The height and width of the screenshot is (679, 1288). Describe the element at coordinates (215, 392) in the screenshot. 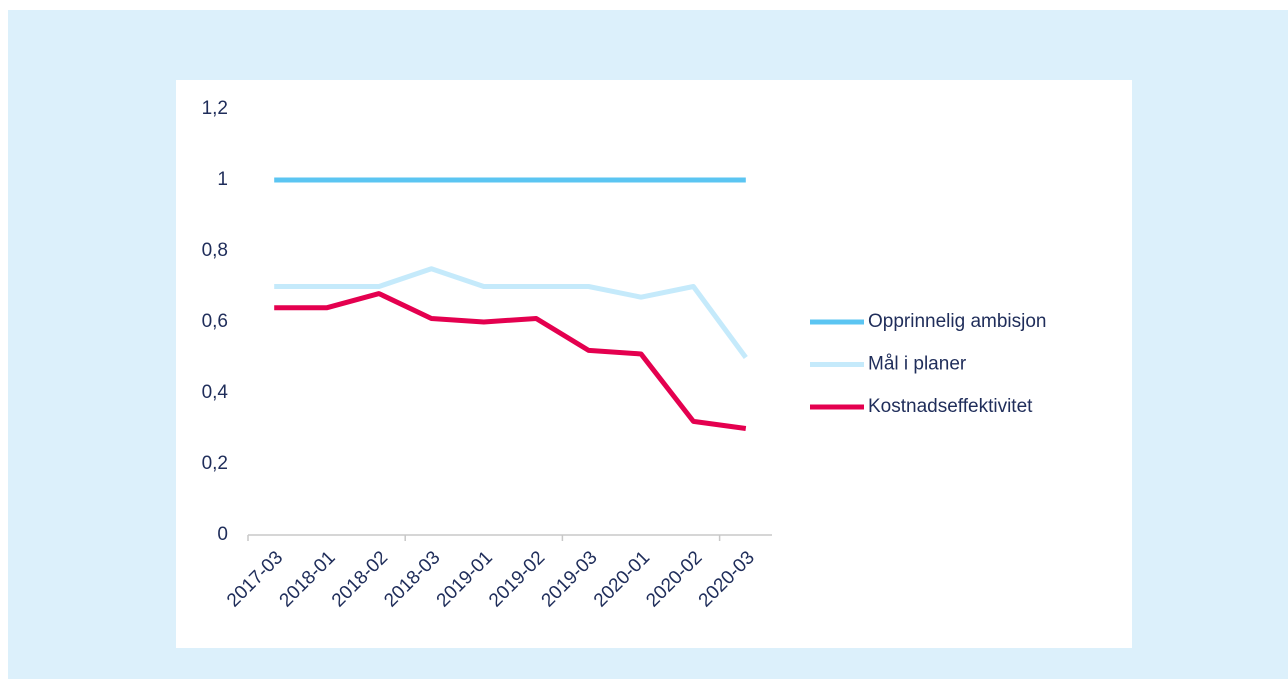

I see `y-tick-label: 0,4` at that location.